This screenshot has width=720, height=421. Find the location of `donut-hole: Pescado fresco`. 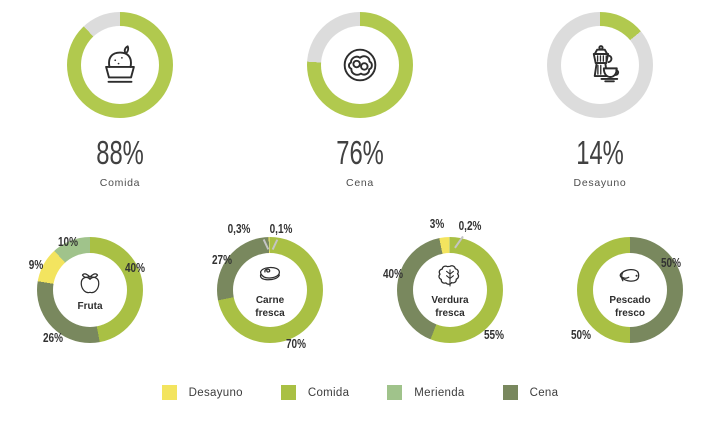

donut-hole: Pescado fresco is located at coordinates (630, 290).